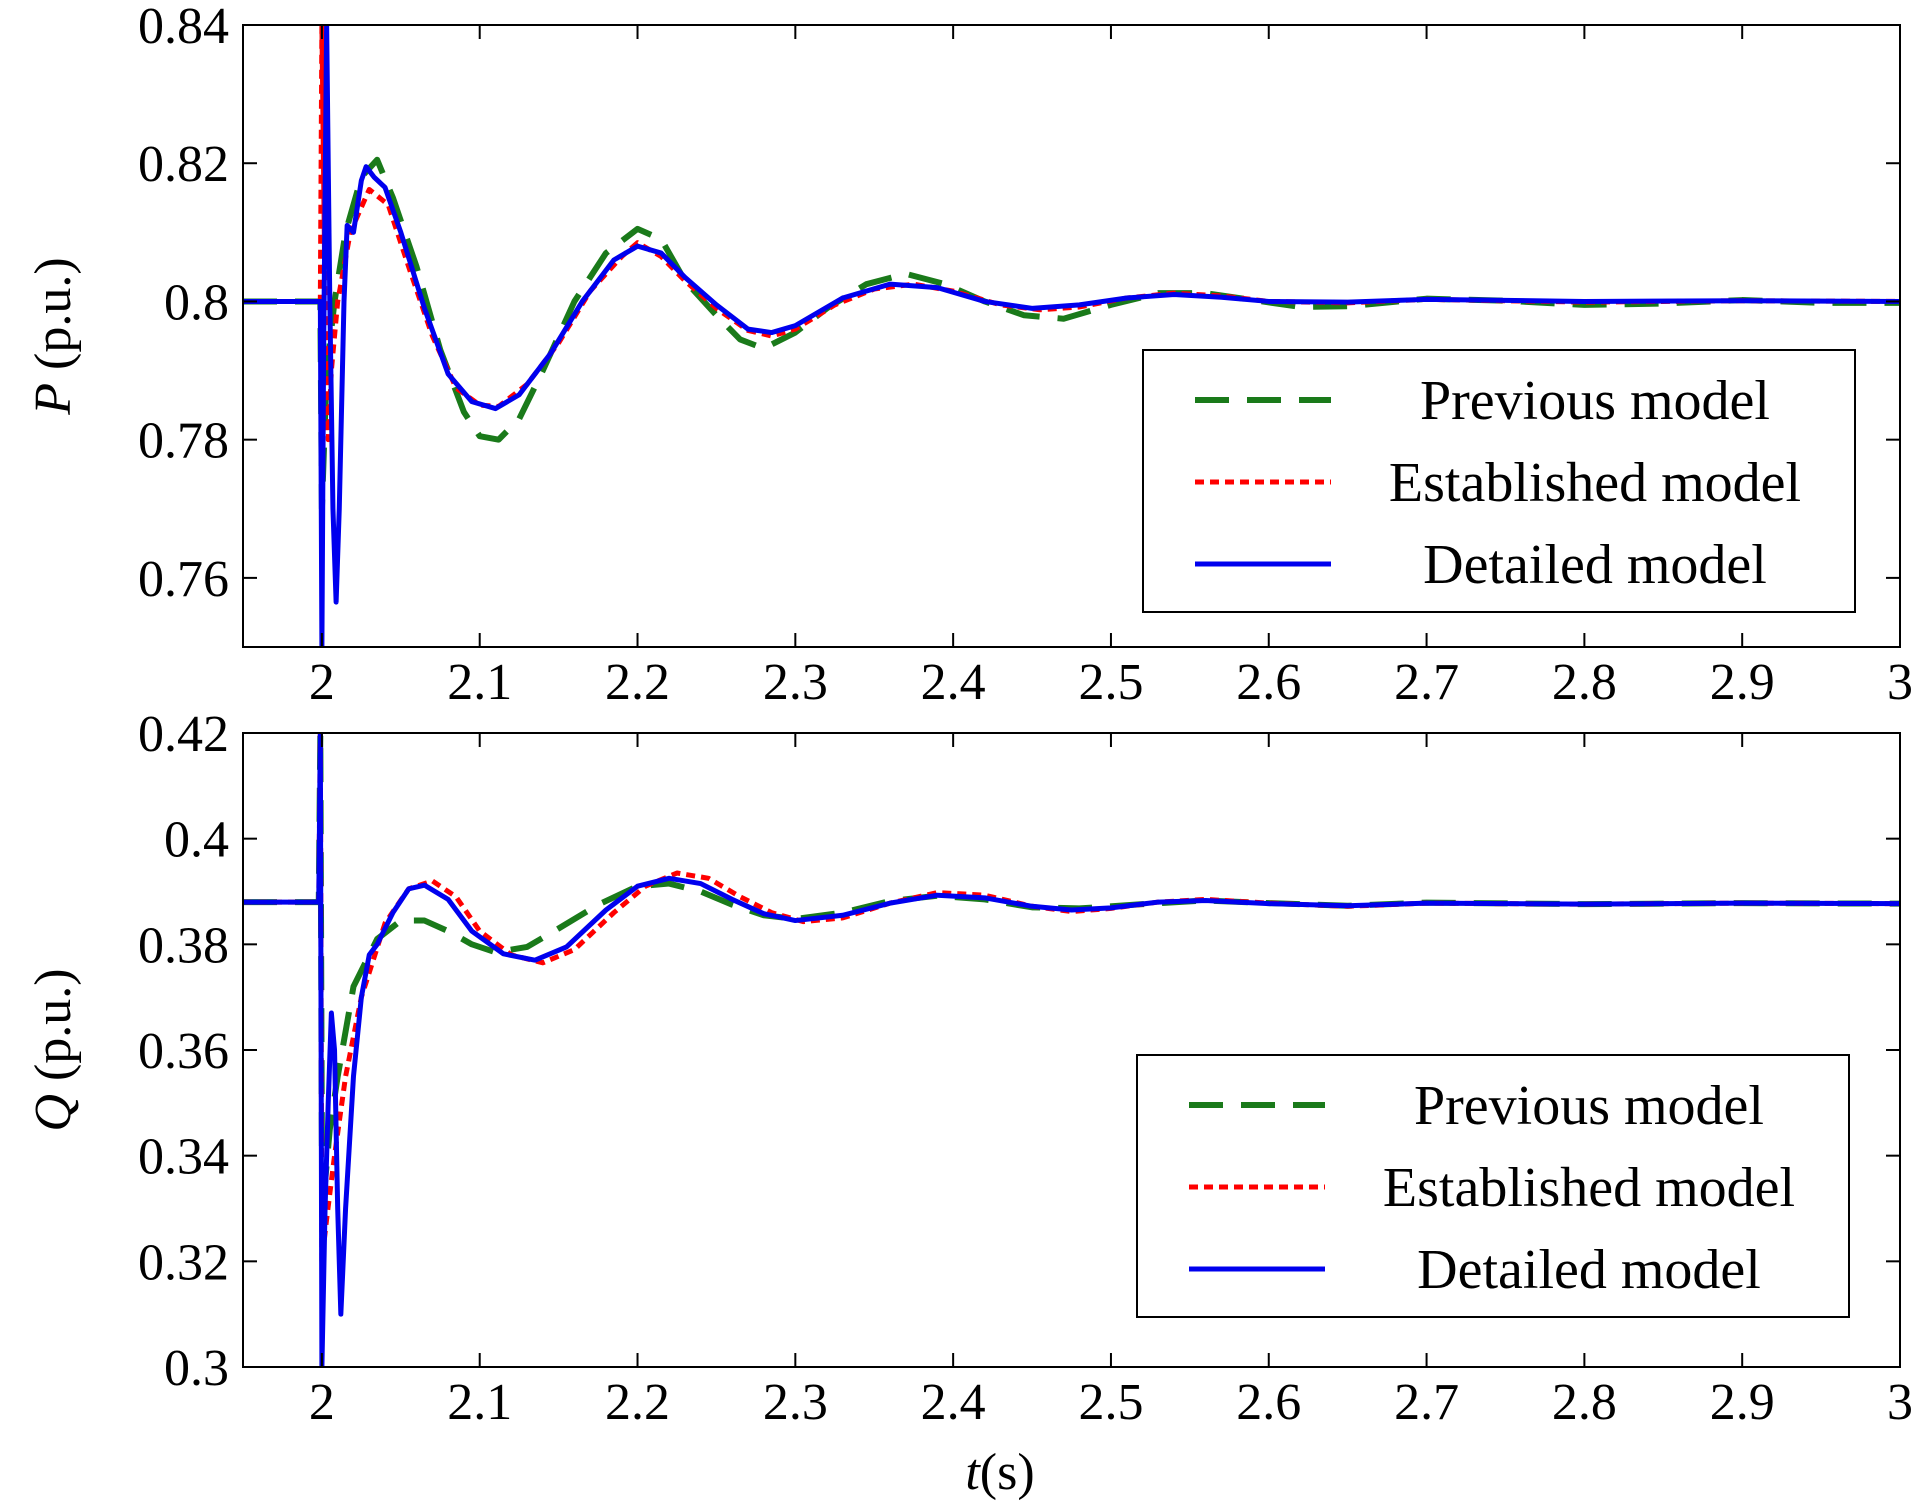 The height and width of the screenshot is (1506, 1929). I want to click on y-tick-label: 0.78, so click(183, 441).